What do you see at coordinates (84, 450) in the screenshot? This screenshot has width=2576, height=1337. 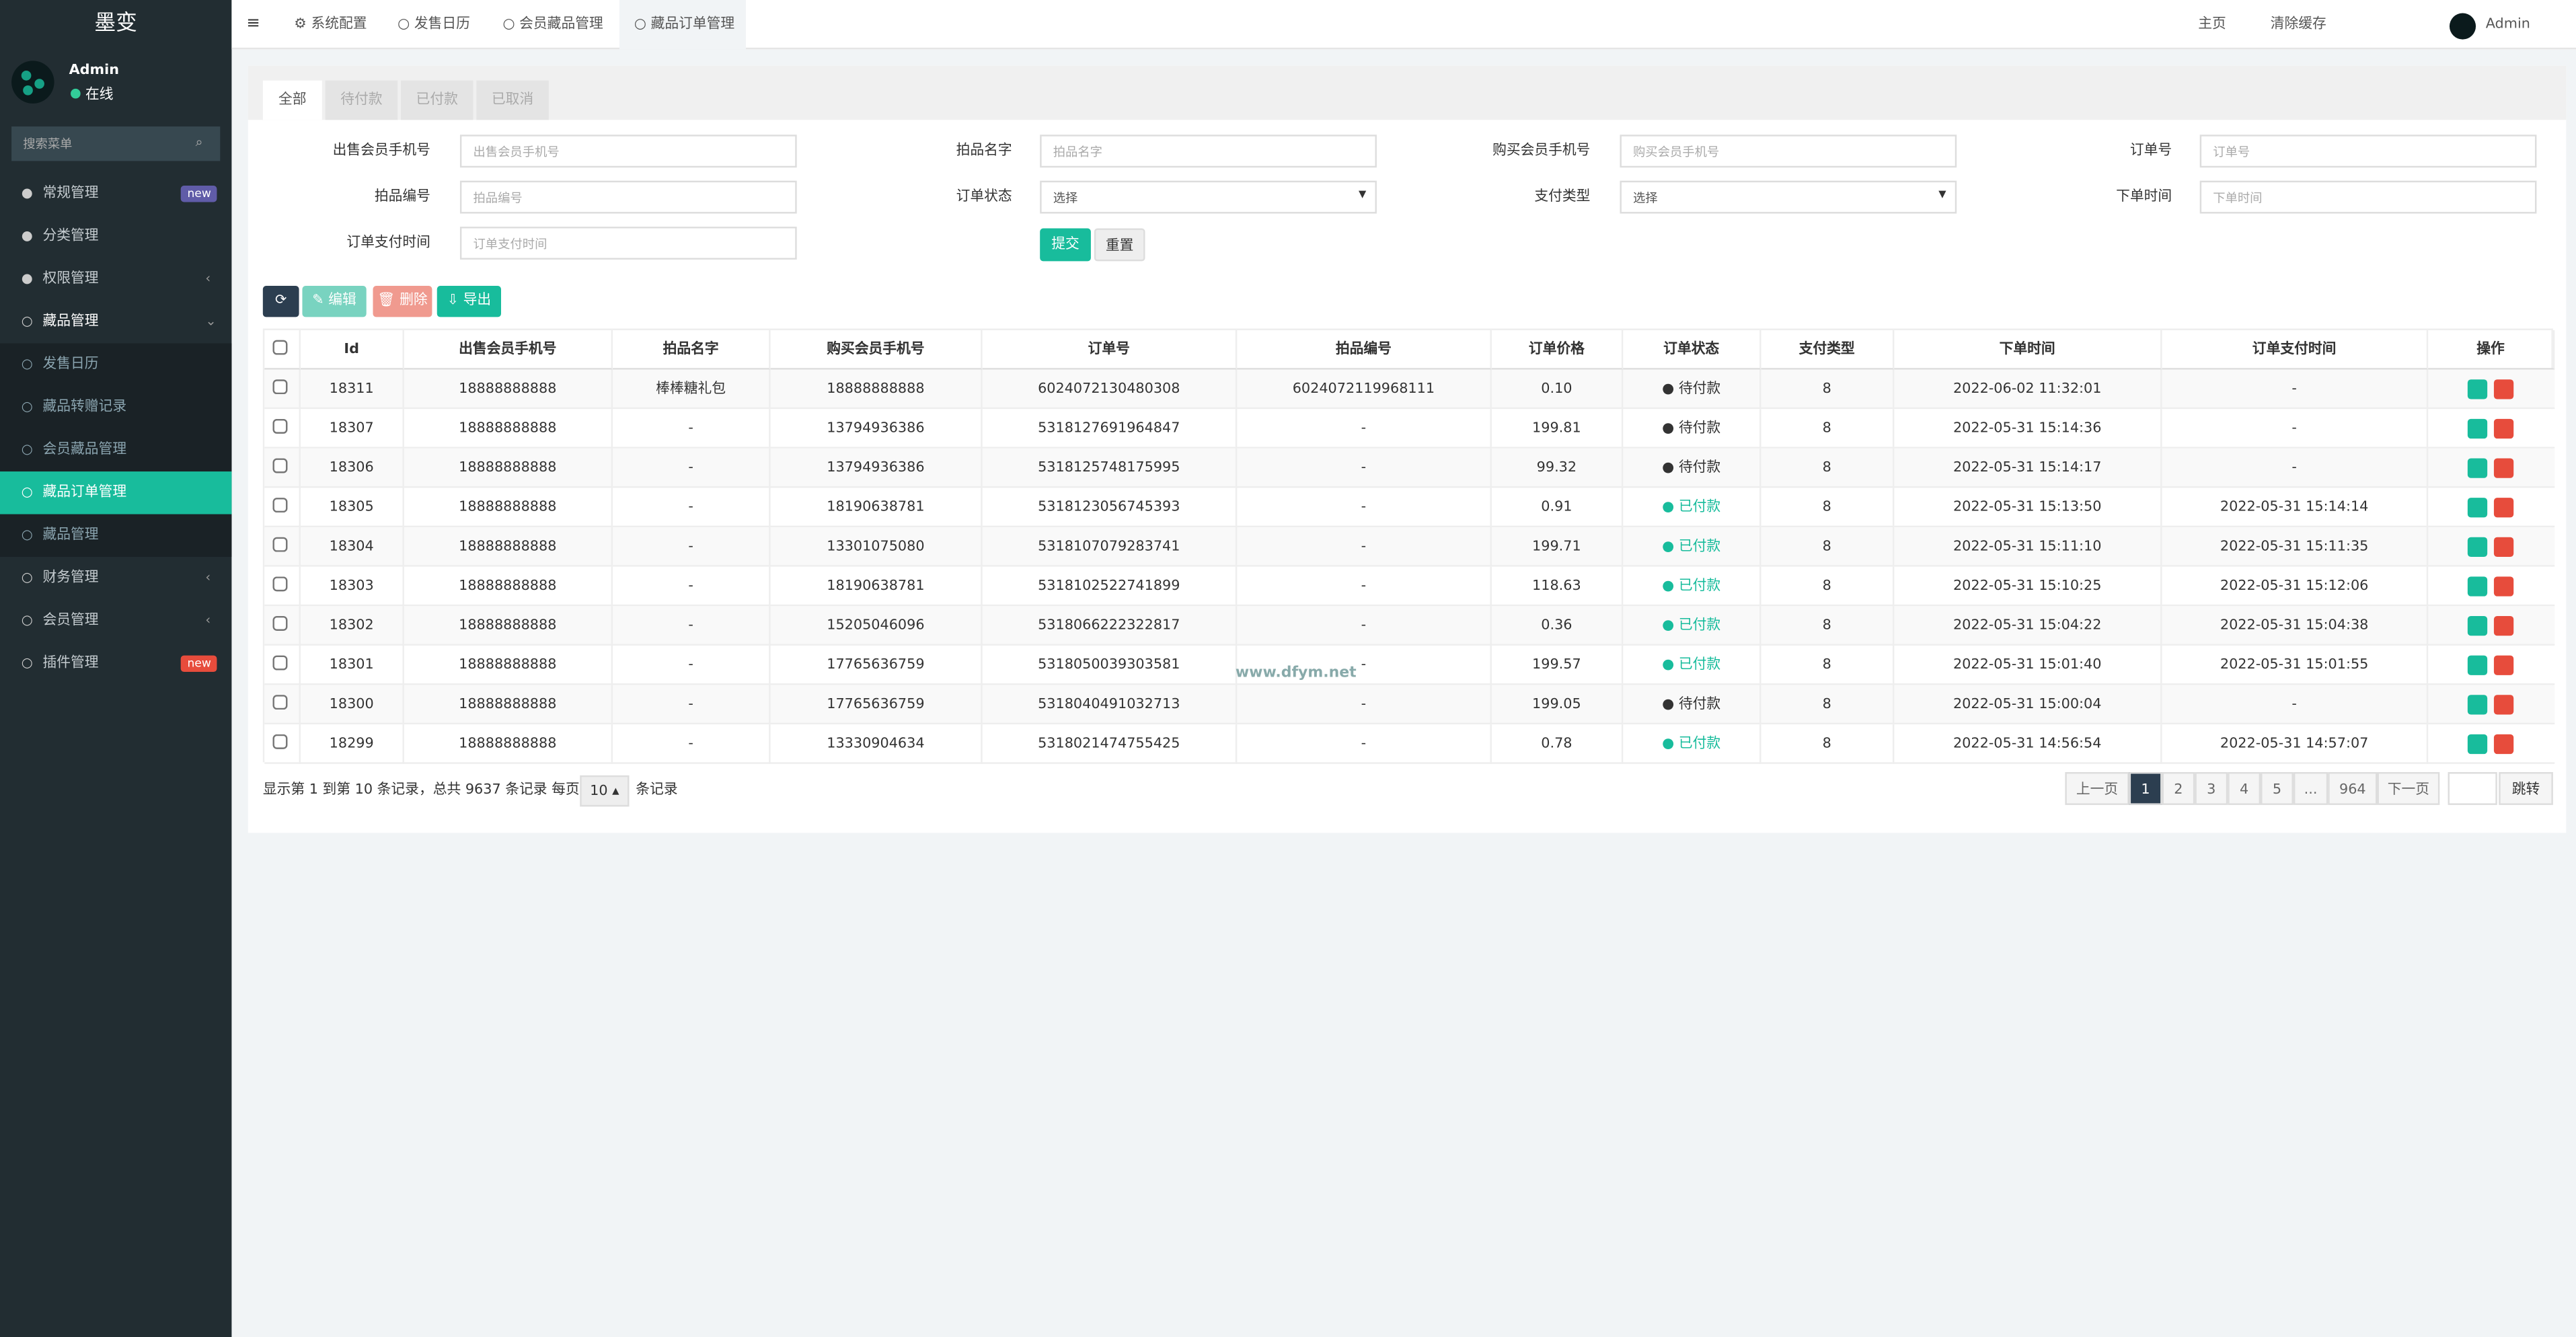 I see `submenu-item: 会员藏品管理` at bounding box center [84, 450].